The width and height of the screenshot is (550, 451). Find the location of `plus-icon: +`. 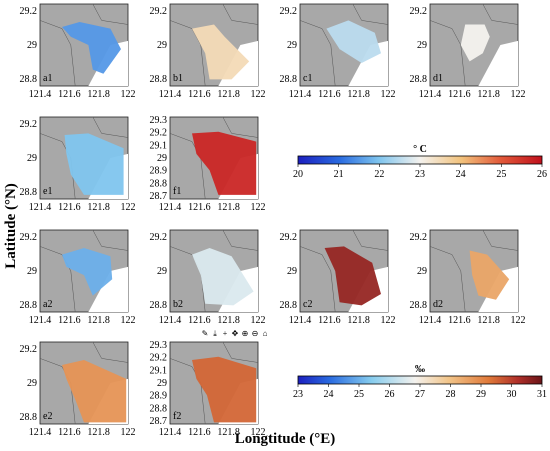

plus-icon: + is located at coordinates (225, 333).